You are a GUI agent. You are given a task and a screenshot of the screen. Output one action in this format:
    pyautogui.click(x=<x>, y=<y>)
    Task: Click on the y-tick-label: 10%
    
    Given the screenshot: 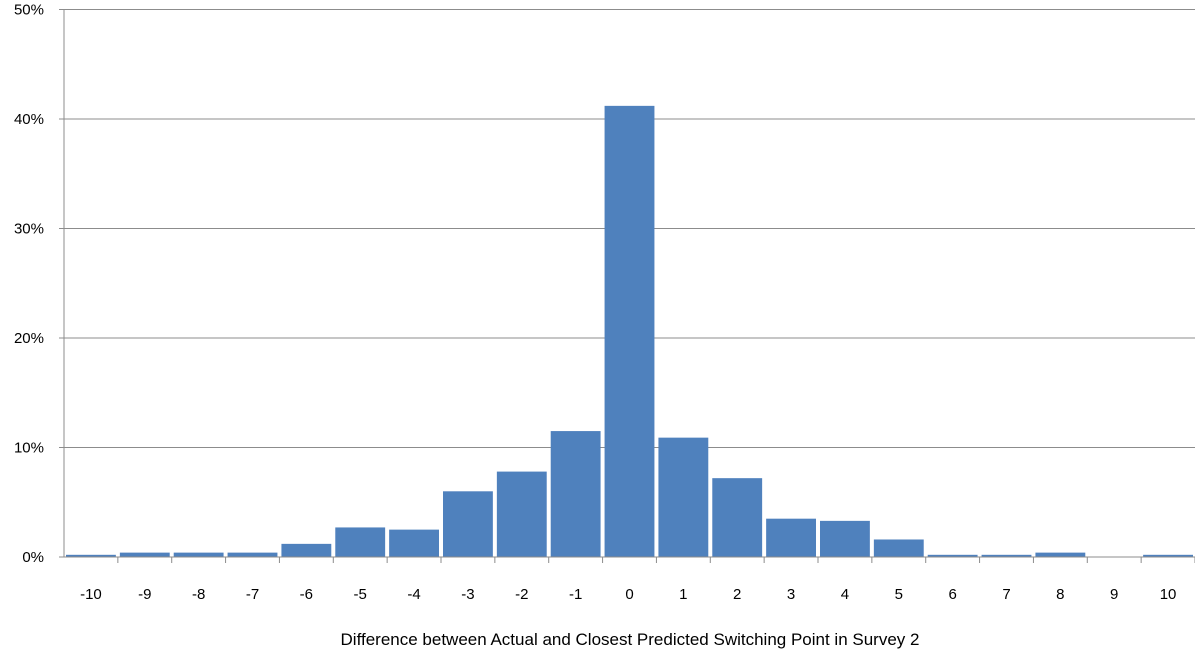 What is the action you would take?
    pyautogui.click(x=29, y=448)
    